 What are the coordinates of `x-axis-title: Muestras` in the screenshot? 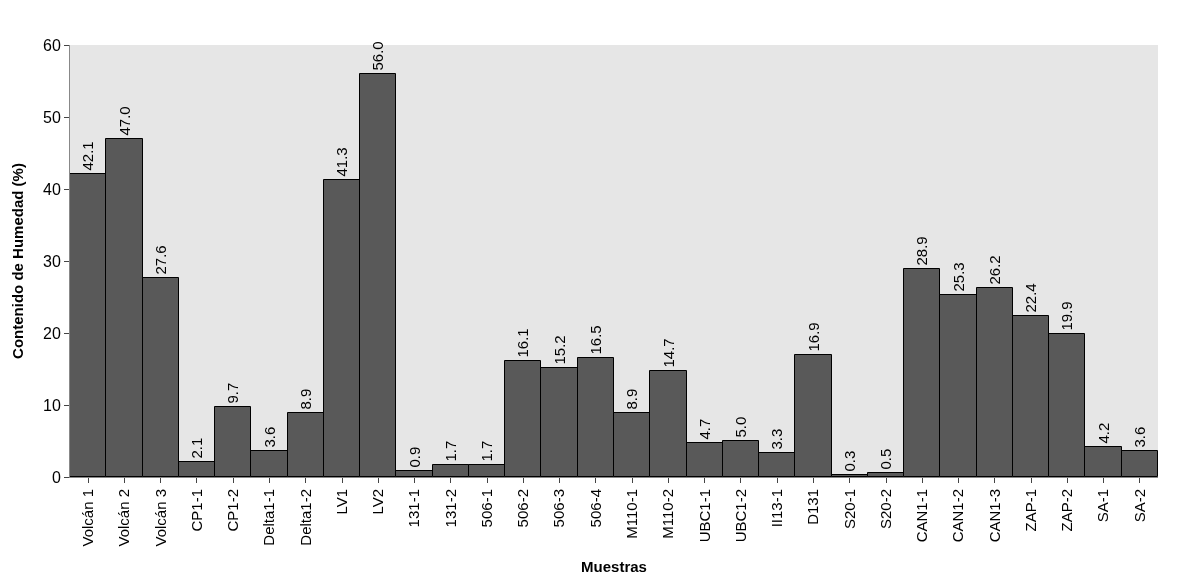 It's located at (614, 566).